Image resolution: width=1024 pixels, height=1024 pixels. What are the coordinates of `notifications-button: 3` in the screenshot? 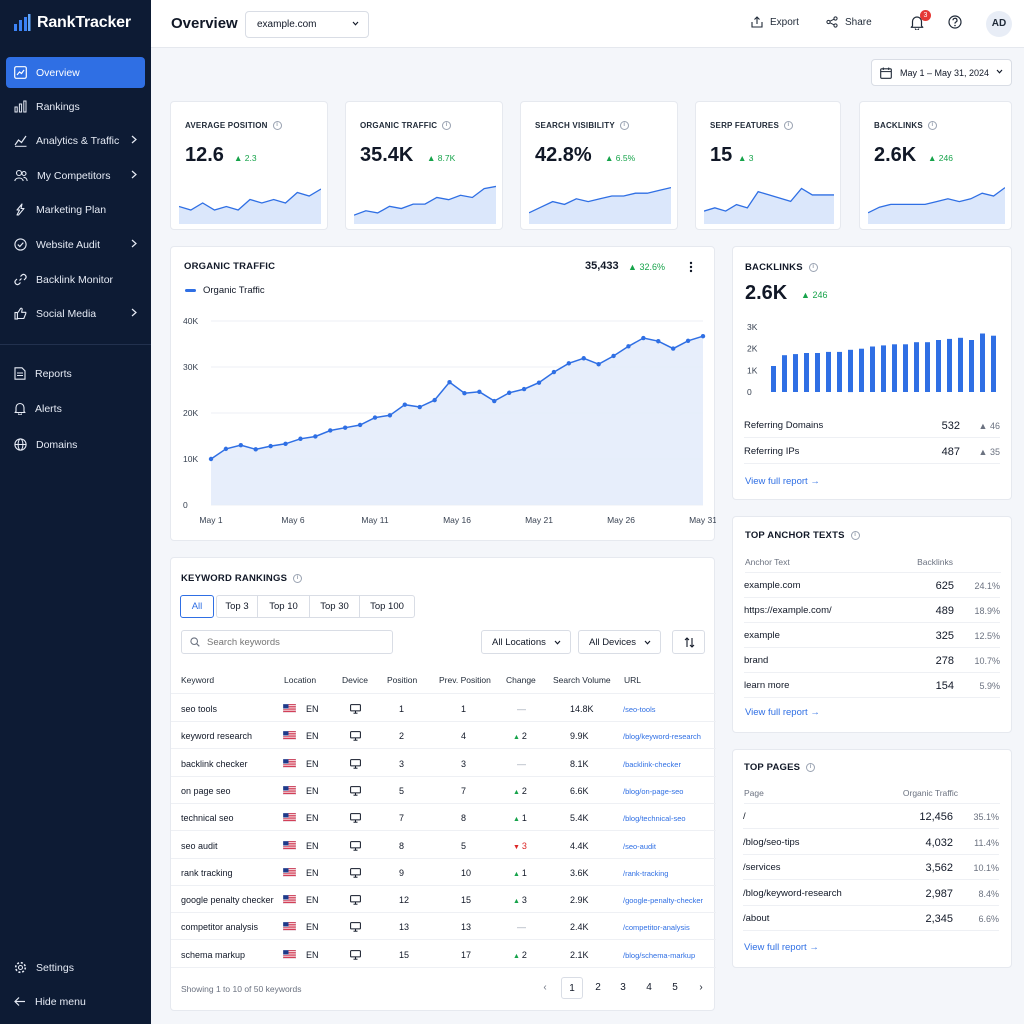 It's located at (920, 21).